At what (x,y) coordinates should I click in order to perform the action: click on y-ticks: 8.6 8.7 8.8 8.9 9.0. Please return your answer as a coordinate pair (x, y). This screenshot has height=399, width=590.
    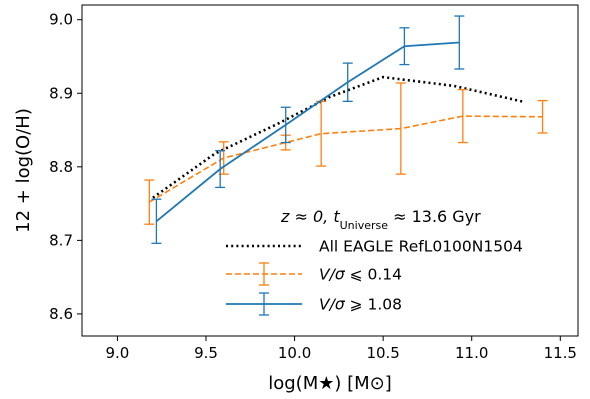
    Looking at the image, I should click on (65, 167).